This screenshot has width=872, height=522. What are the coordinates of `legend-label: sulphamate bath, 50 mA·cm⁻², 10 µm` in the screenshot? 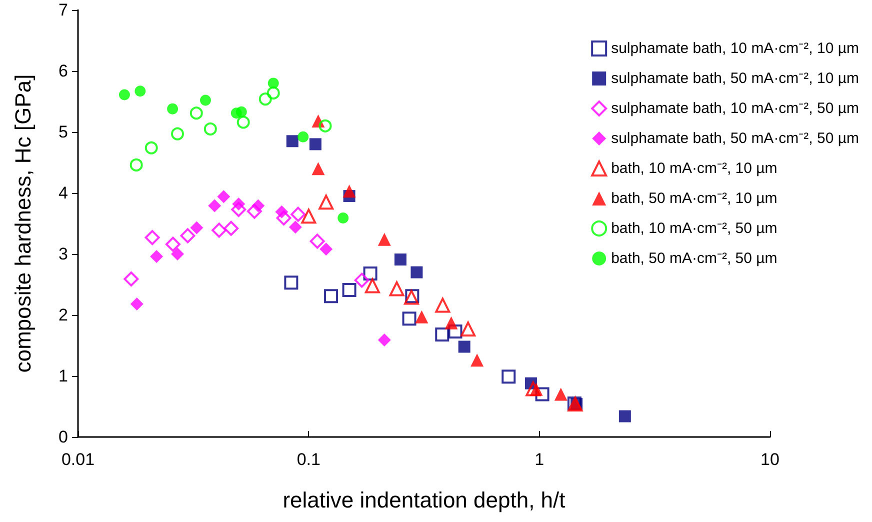 It's located at (735, 78).